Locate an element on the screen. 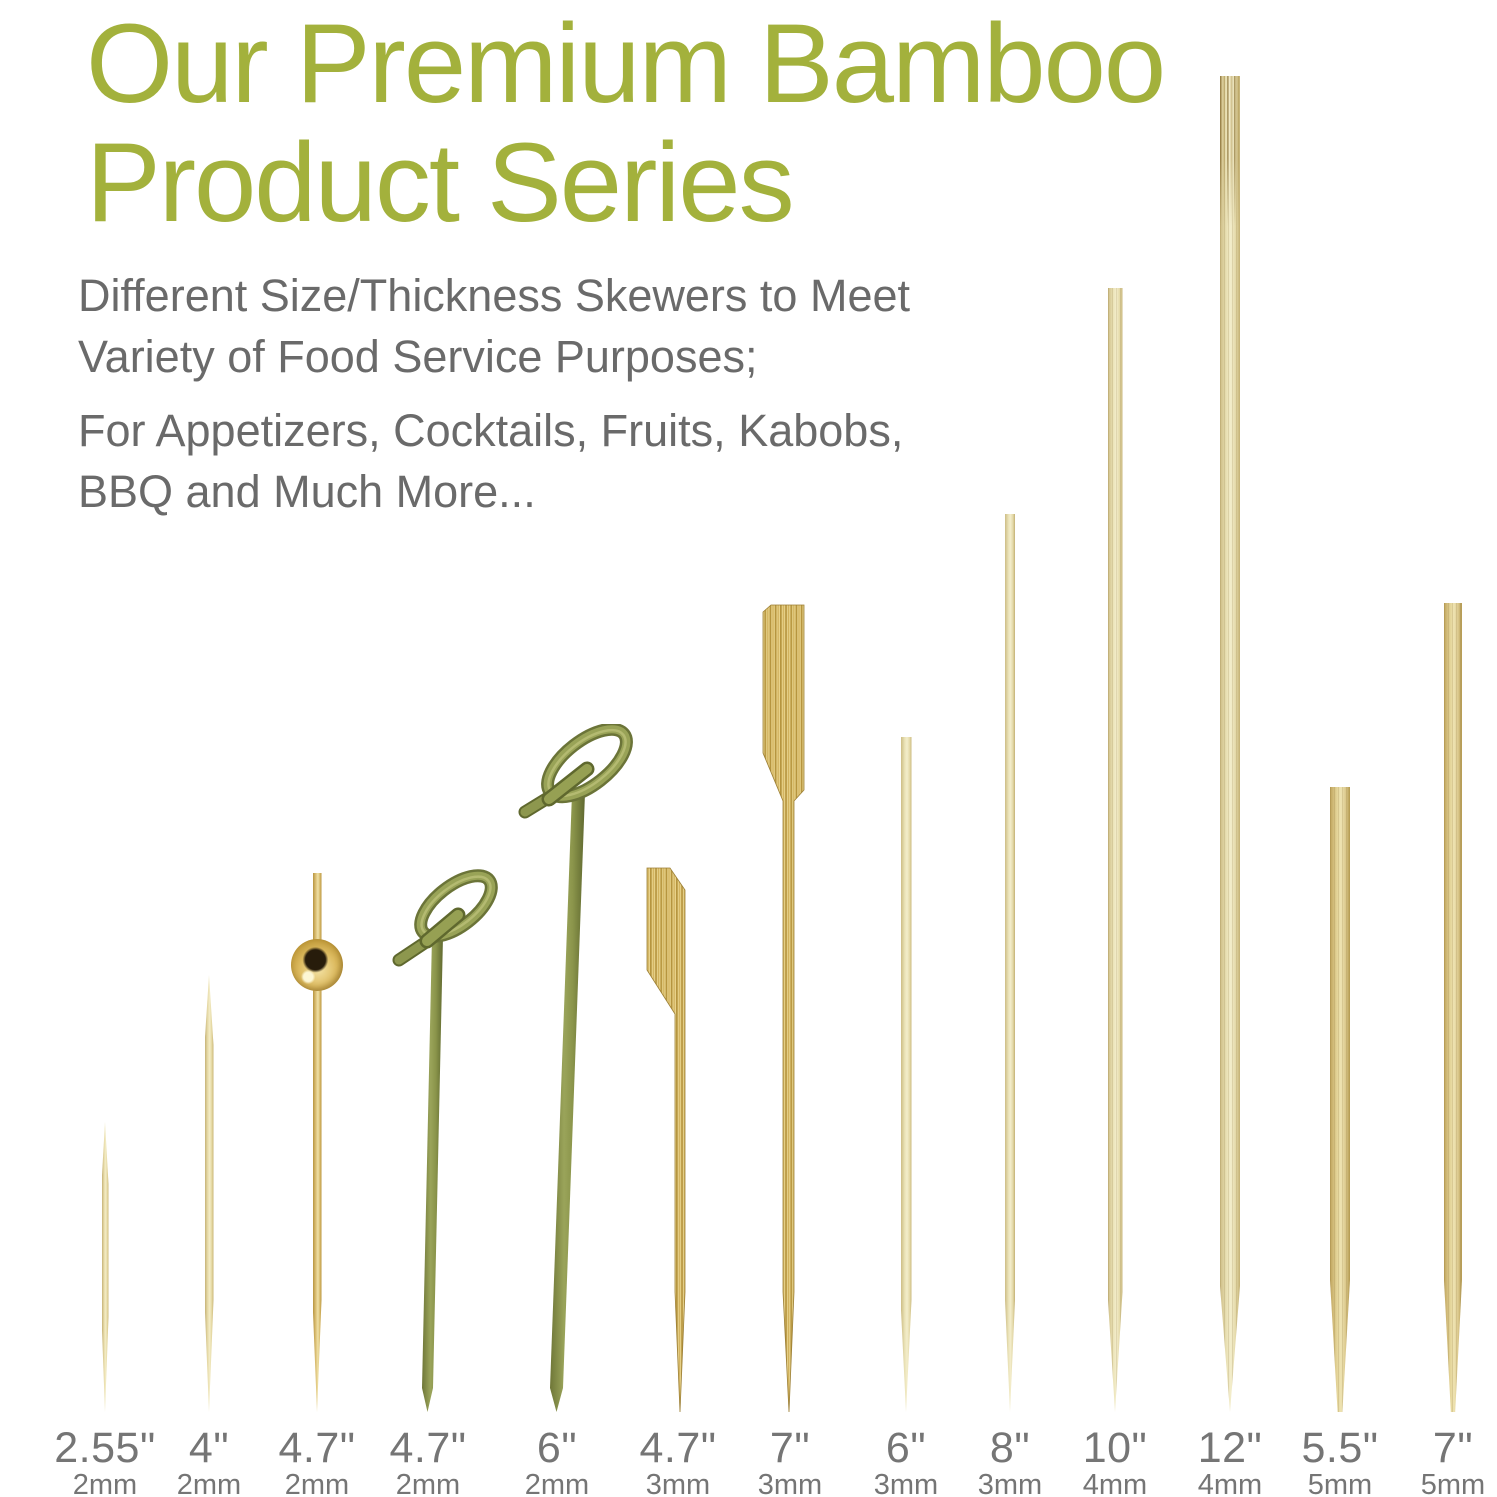 The width and height of the screenshot is (1497, 1497). size-label: 4" is located at coordinates (209, 1448).